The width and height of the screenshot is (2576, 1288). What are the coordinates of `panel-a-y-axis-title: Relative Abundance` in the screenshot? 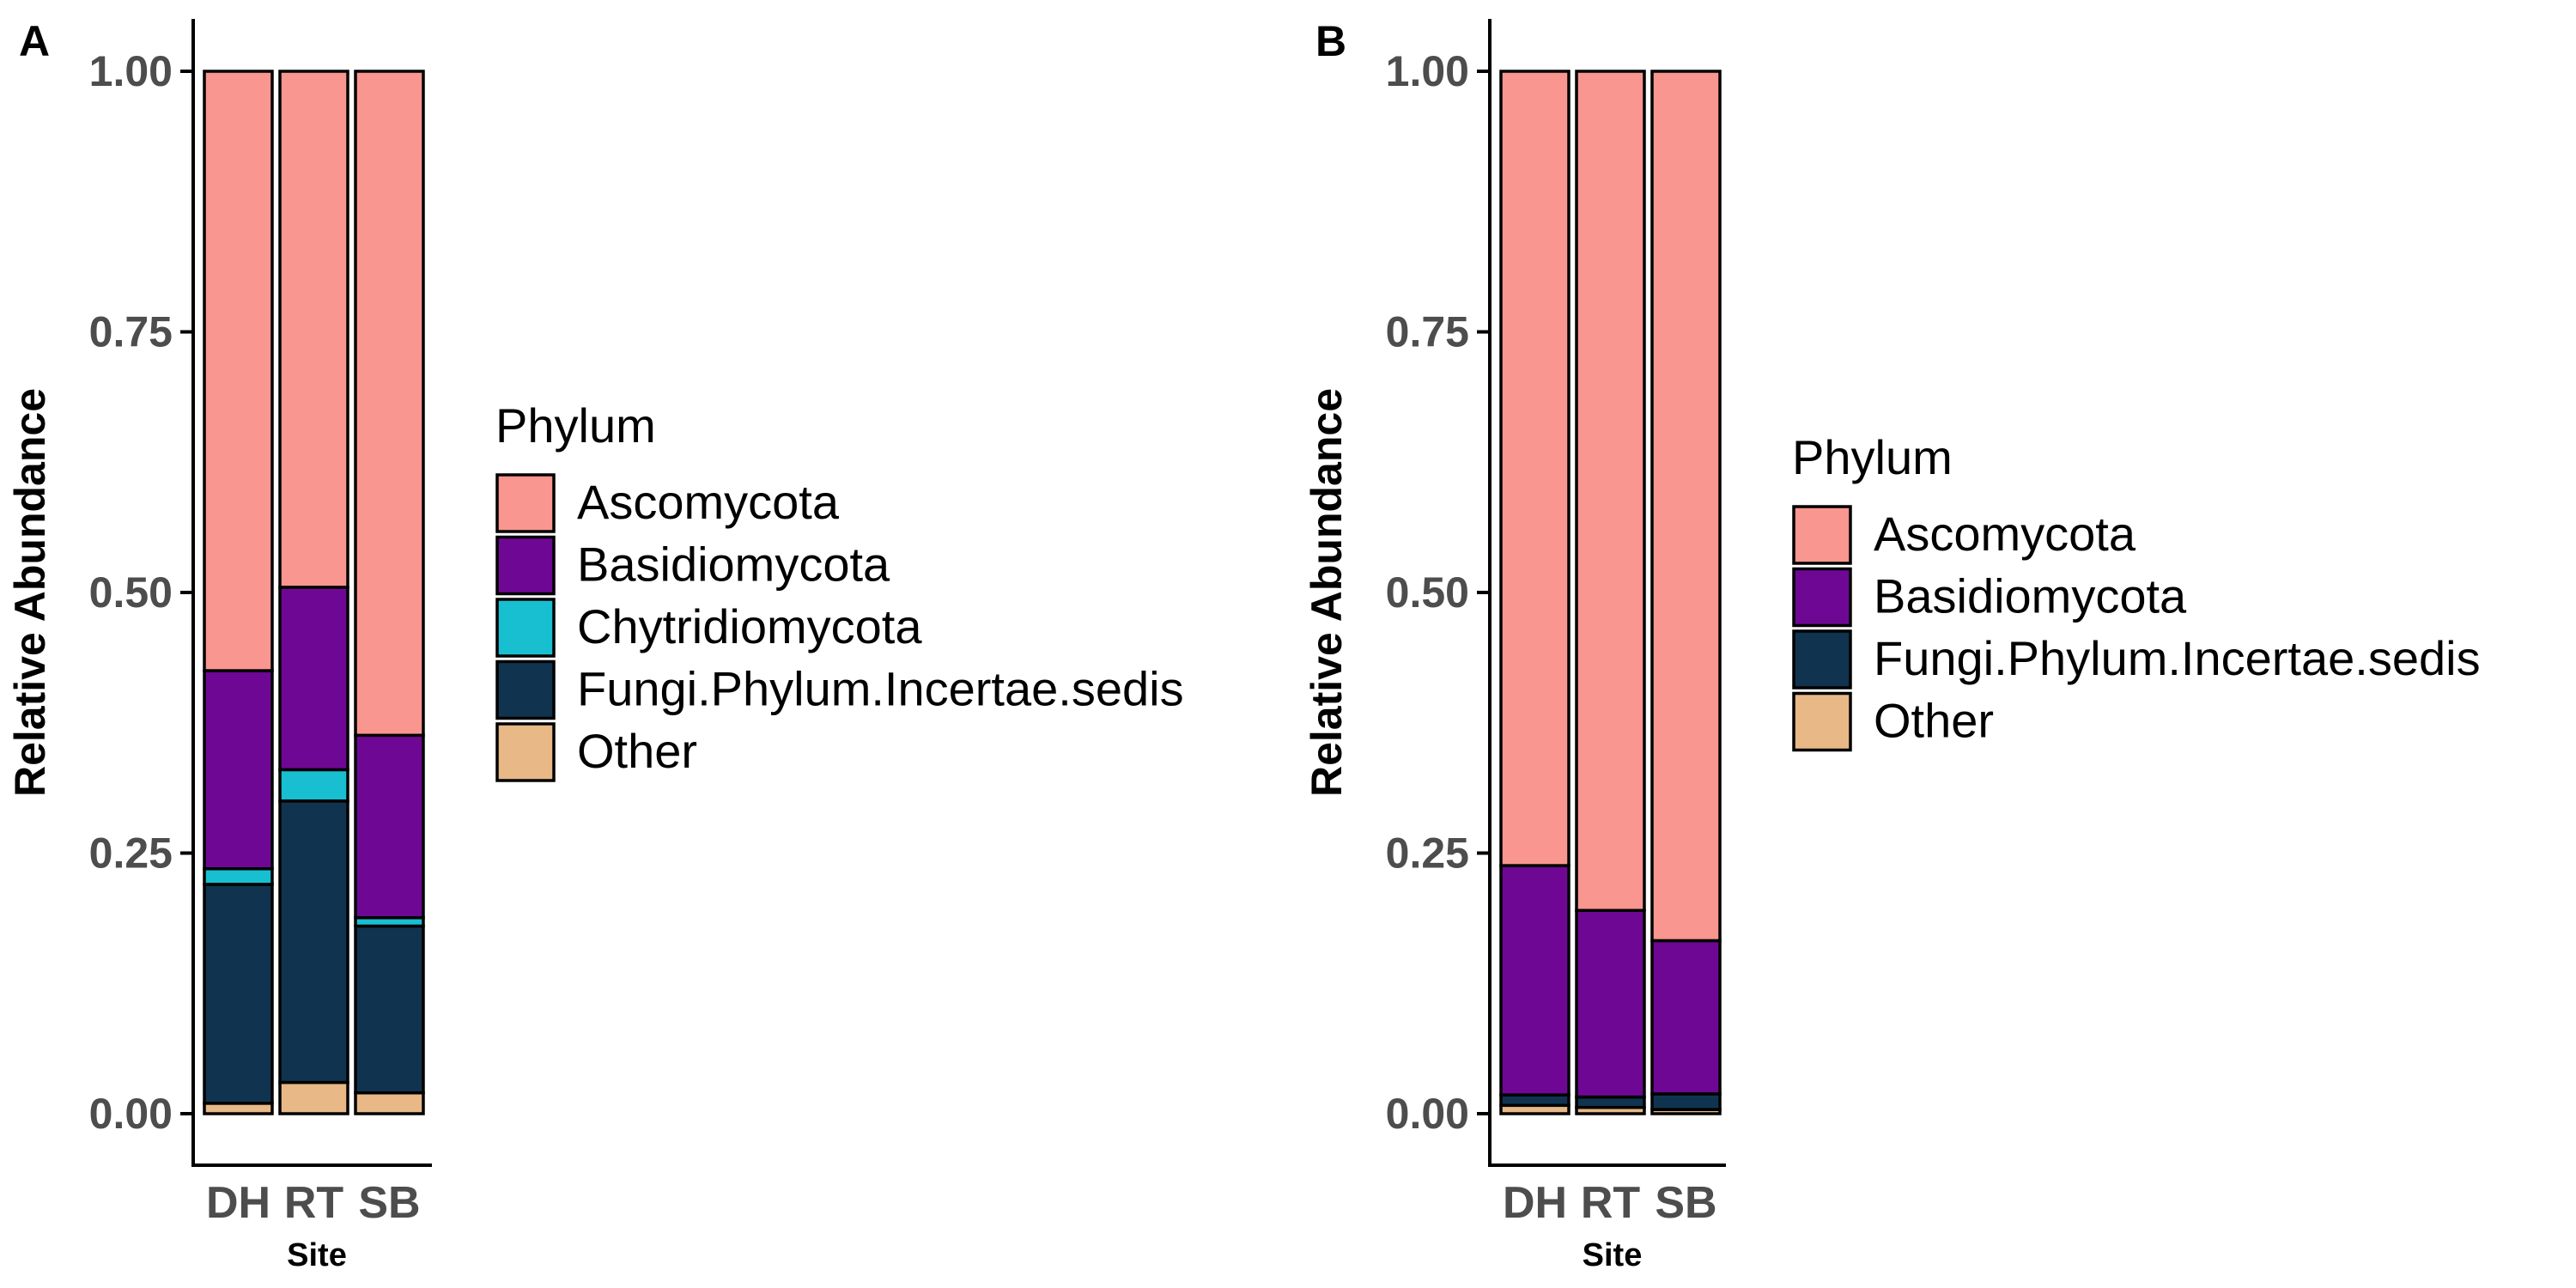 It's located at (30, 592).